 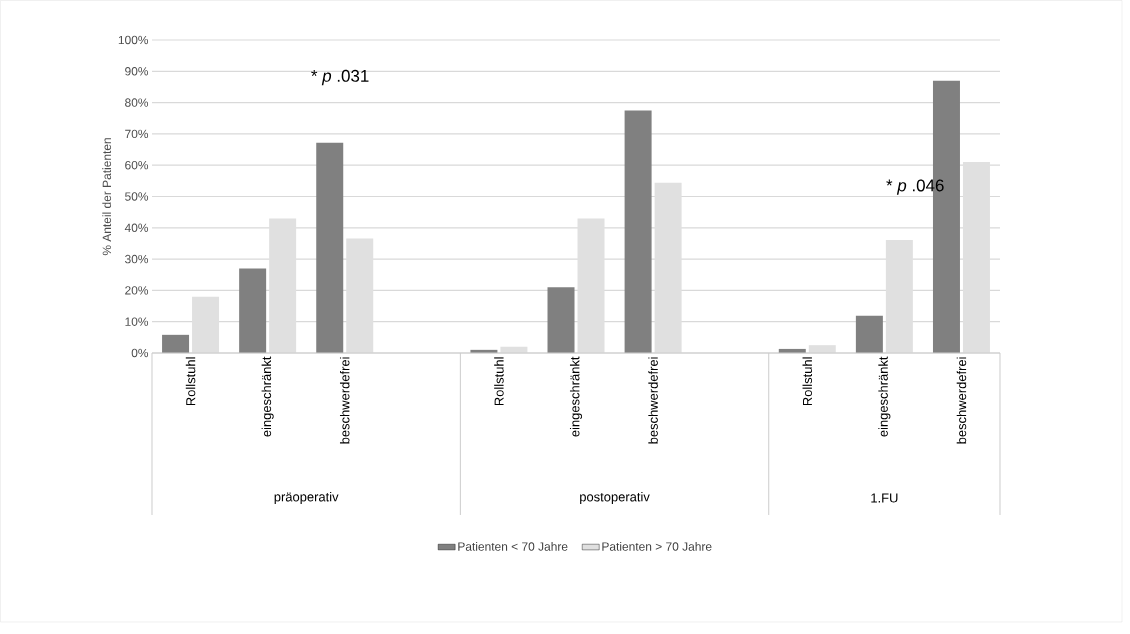 I want to click on y-tick-label: 100%, so click(x=133, y=40).